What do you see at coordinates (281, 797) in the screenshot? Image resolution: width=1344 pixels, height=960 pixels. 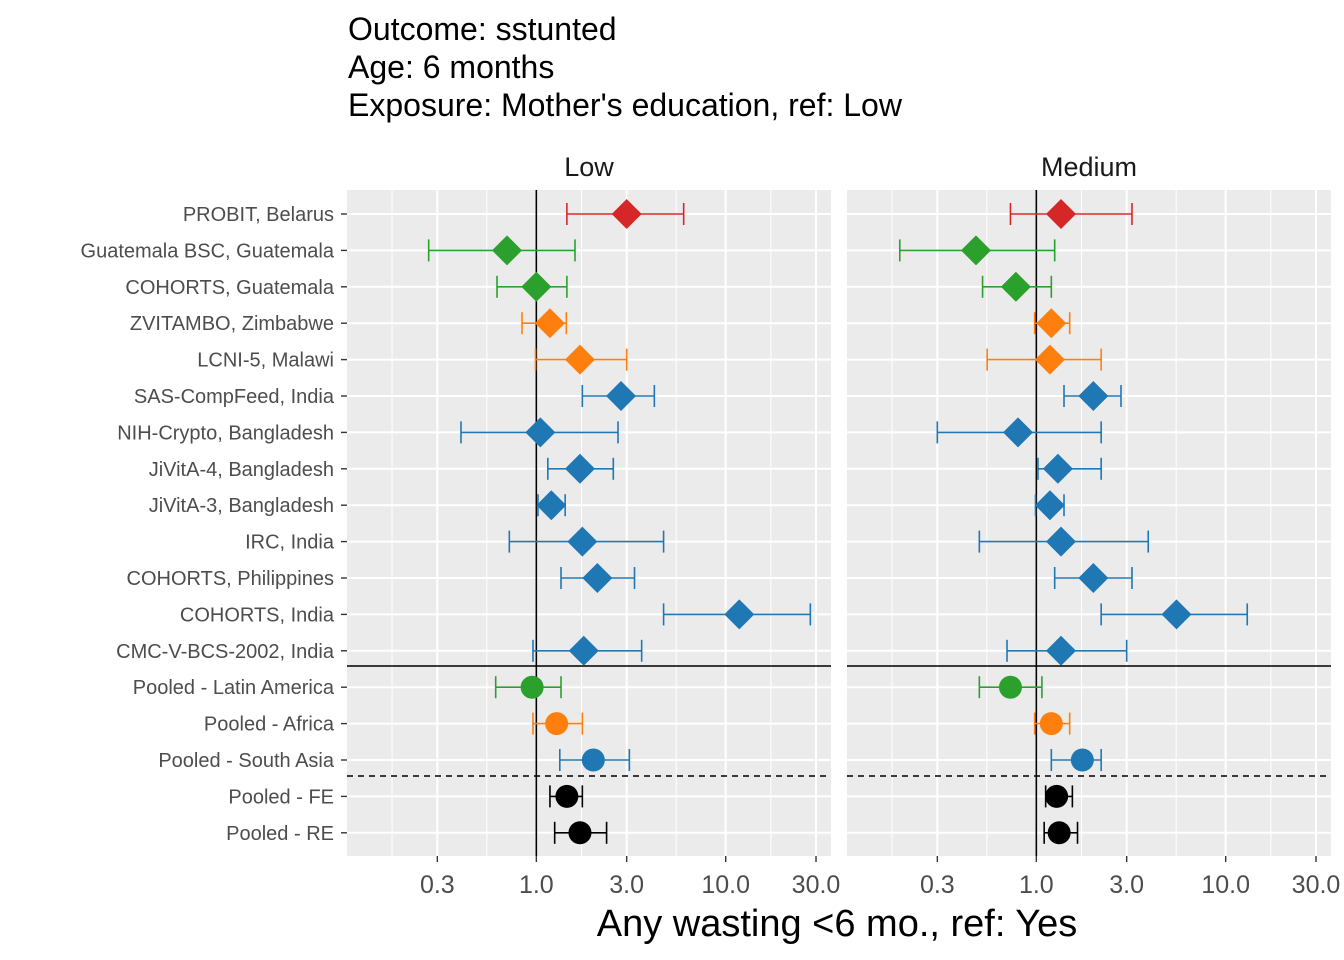 I see `y-label-pooled-fe: Pooled - FE` at bounding box center [281, 797].